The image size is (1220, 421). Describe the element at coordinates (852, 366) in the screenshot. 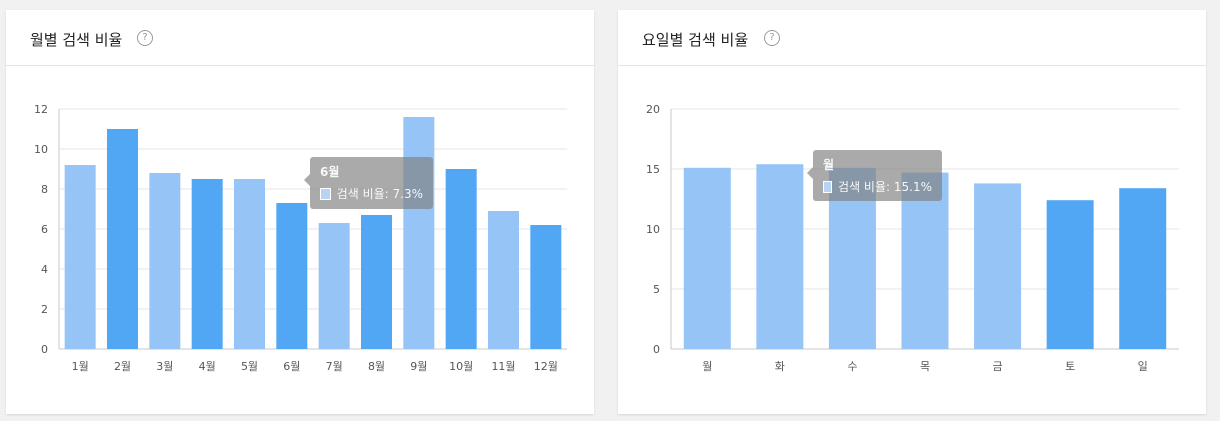

I see `x-tick-label: 수` at that location.